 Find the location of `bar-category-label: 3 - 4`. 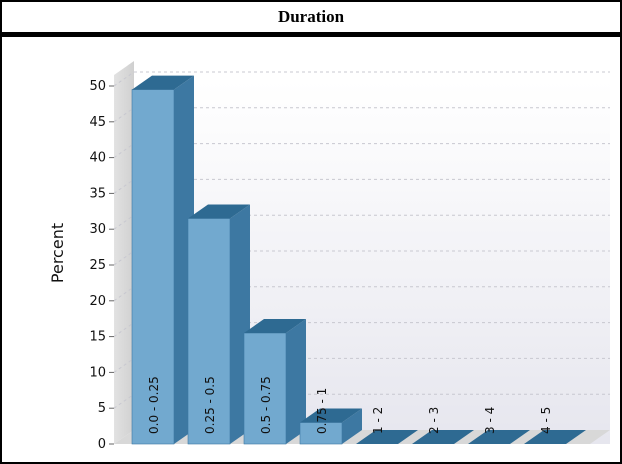

bar-category-label: 3 - 4 is located at coordinates (490, 420).